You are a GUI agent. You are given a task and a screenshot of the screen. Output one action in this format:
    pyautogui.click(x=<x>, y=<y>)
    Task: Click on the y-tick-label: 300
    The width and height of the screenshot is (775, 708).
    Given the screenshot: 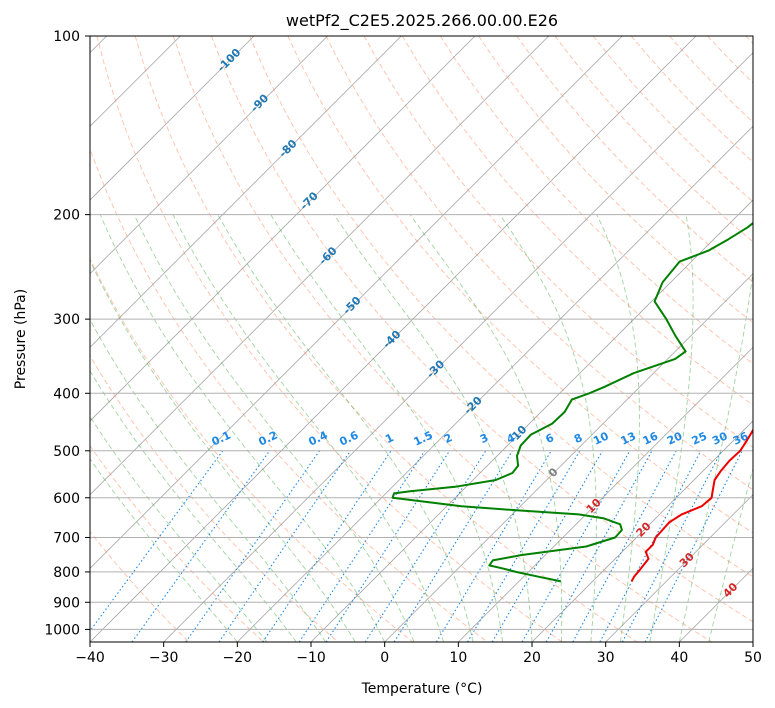 What is the action you would take?
    pyautogui.click(x=66, y=320)
    